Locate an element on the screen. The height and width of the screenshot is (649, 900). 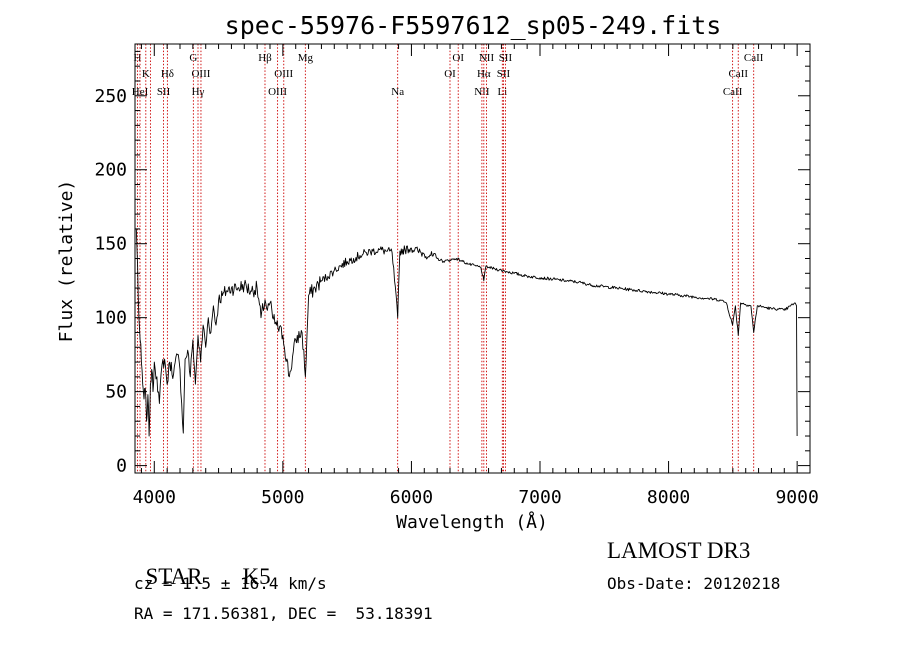
class-label: STAR K5 is located at coordinates (202, 564).